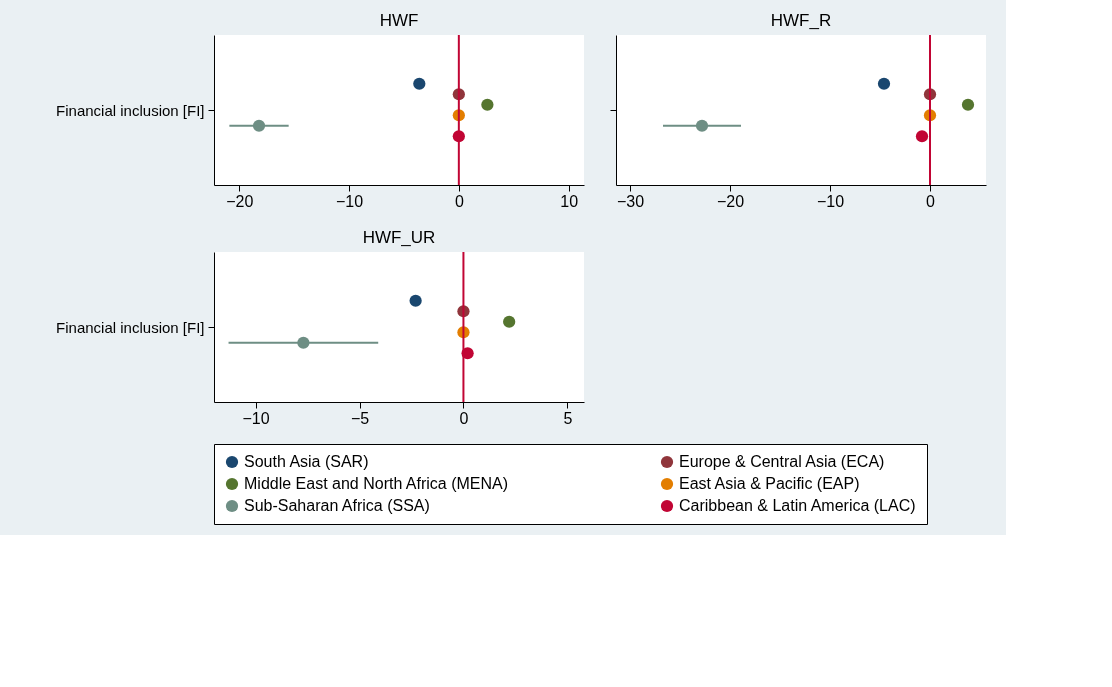 This screenshot has width=1112, height=687. Describe the element at coordinates (630, 201) in the screenshot. I see `x-tick-label: −30` at that location.